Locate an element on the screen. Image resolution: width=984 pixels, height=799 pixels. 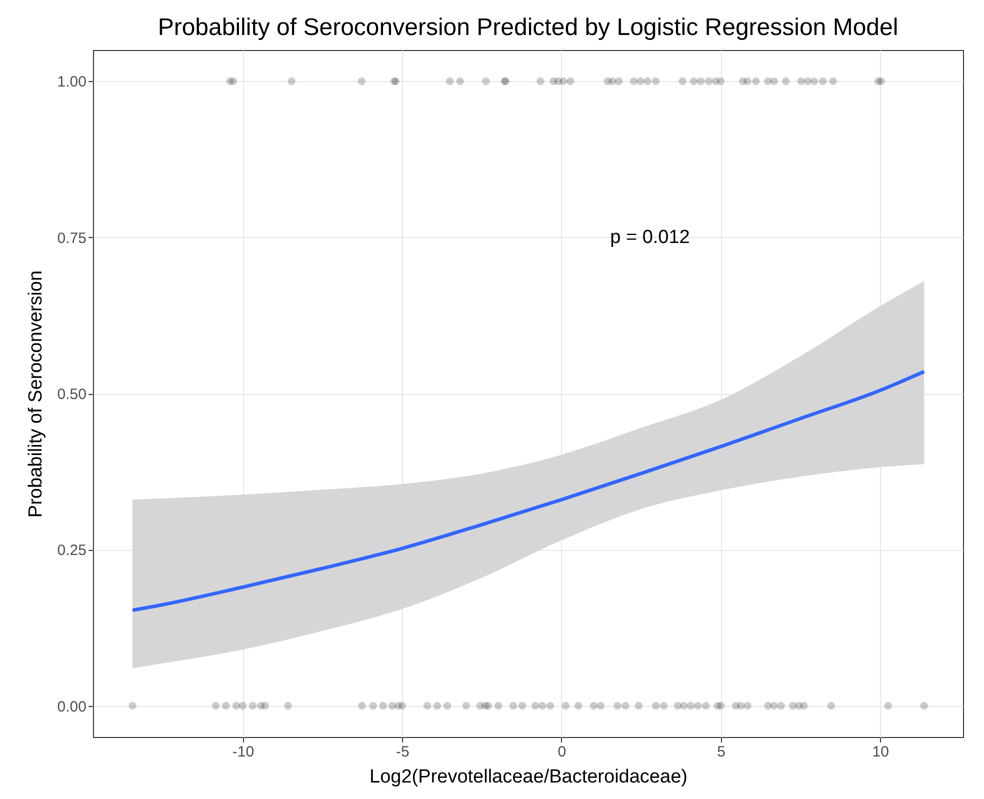
x-tick-label: -5 is located at coordinates (403, 752).